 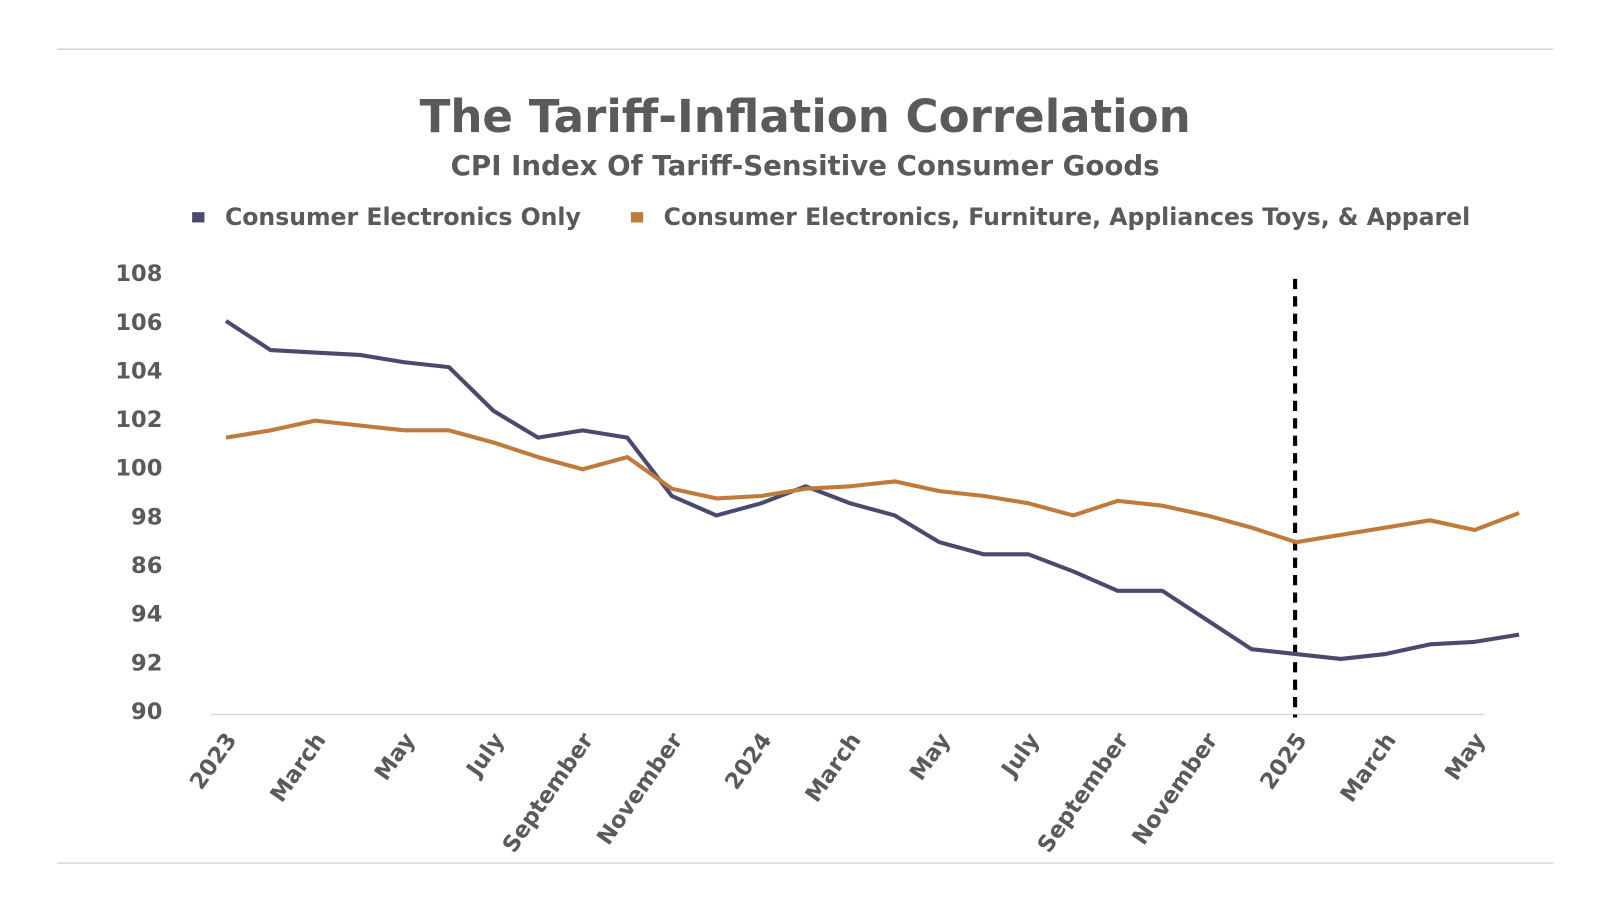 I want to click on y-tick-label: 102, so click(x=138, y=420).